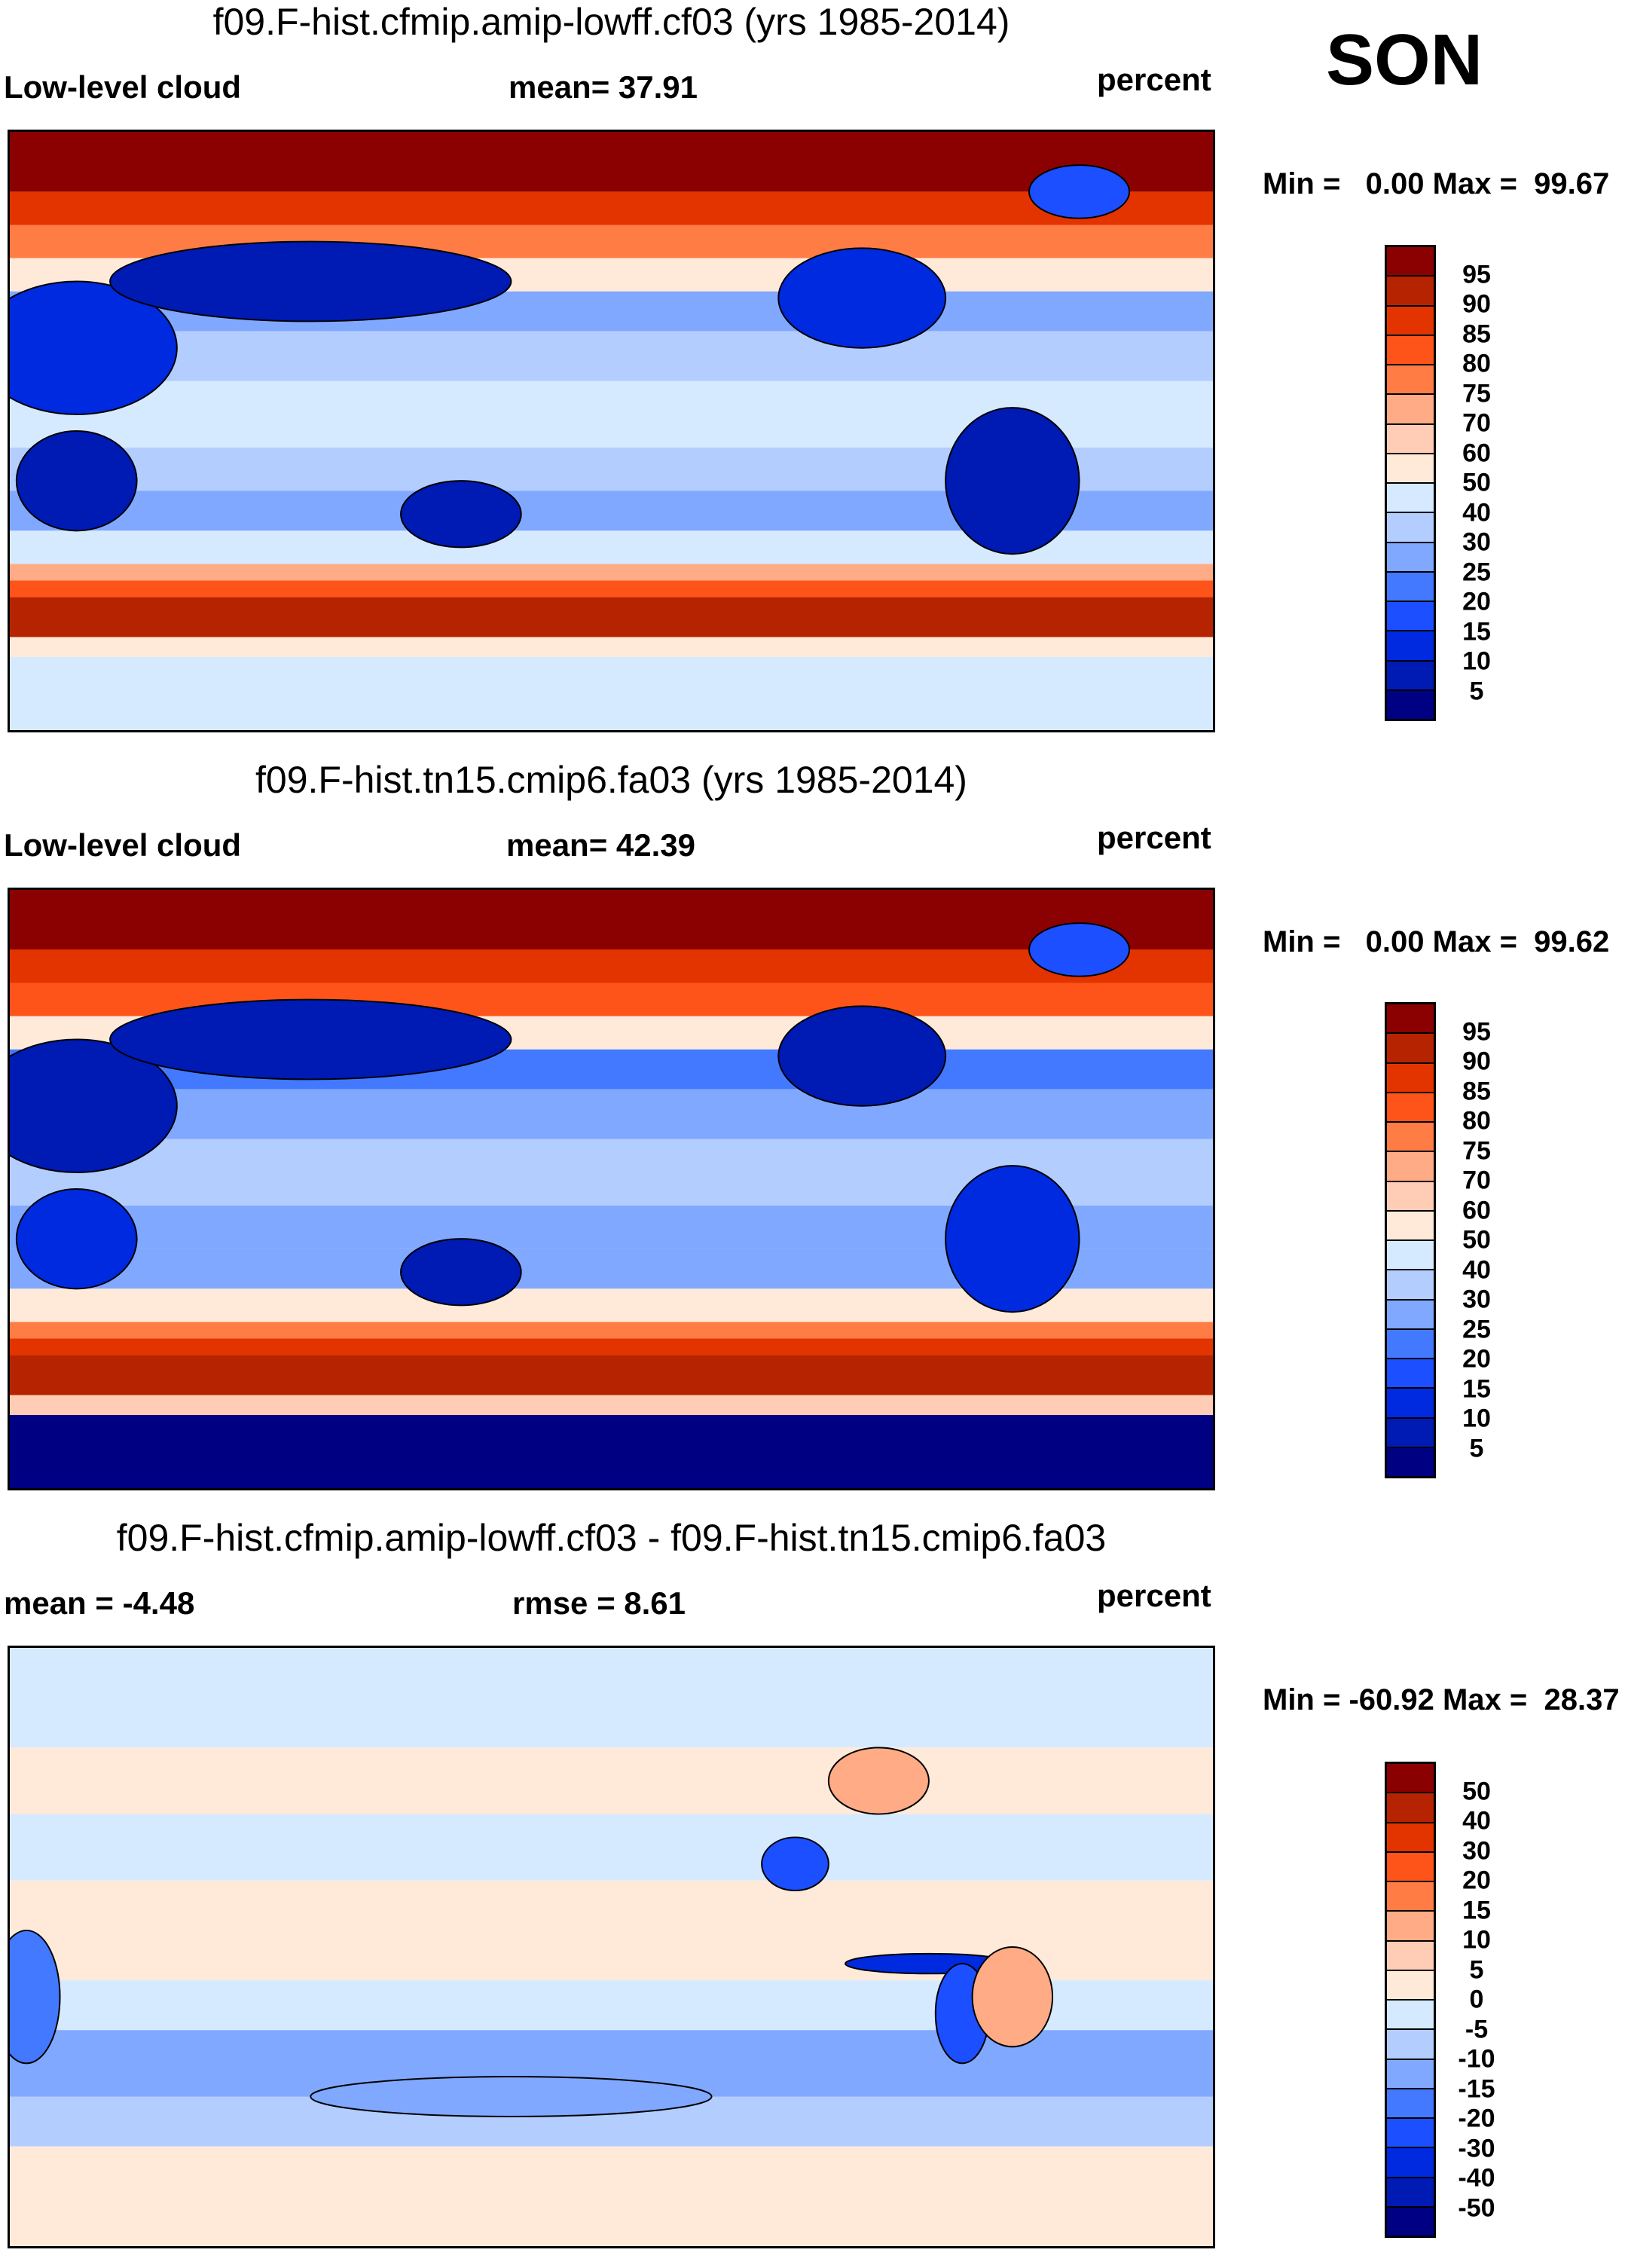 This screenshot has width=1625, height=2268. What do you see at coordinates (1477, 2029) in the screenshot?
I see `colorbar-tick-label: -5` at bounding box center [1477, 2029].